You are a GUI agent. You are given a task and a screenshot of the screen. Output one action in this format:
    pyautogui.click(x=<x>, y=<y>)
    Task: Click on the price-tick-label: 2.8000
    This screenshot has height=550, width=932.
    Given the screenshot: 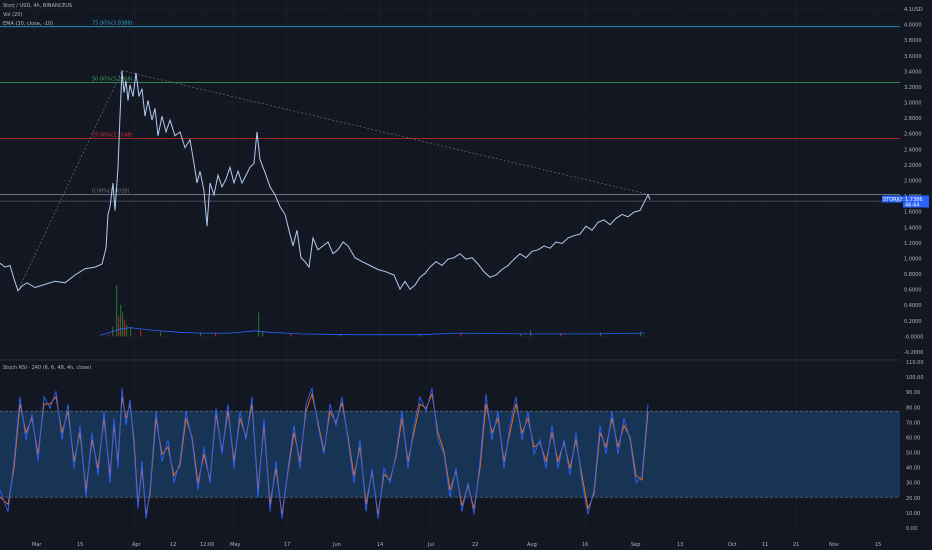 What is the action you would take?
    pyautogui.click(x=913, y=119)
    